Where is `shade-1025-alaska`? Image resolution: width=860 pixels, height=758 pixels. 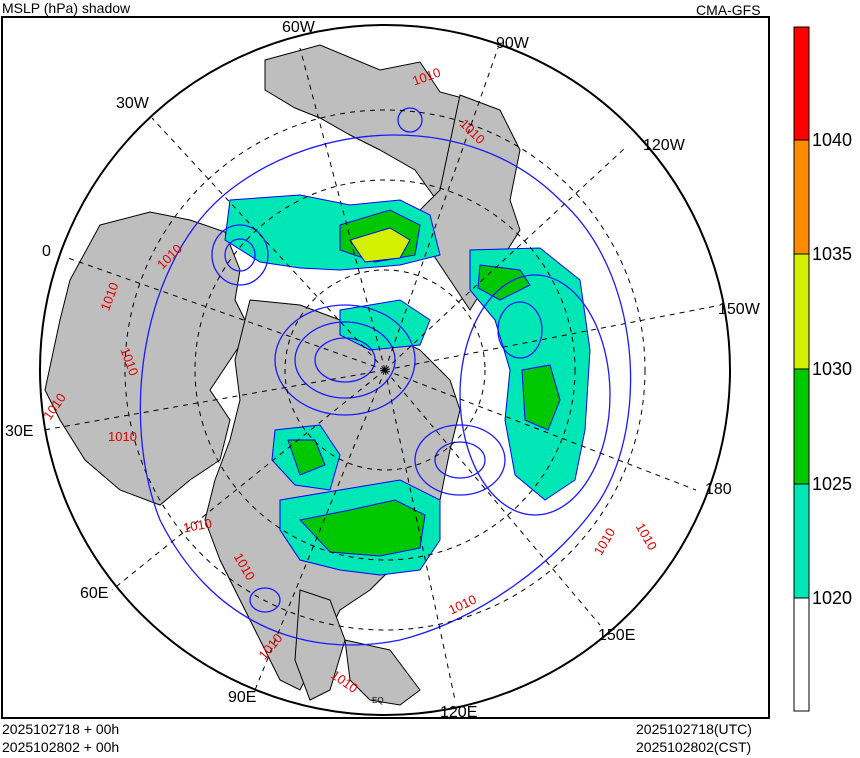 shade-1025-alaska is located at coordinates (504, 282).